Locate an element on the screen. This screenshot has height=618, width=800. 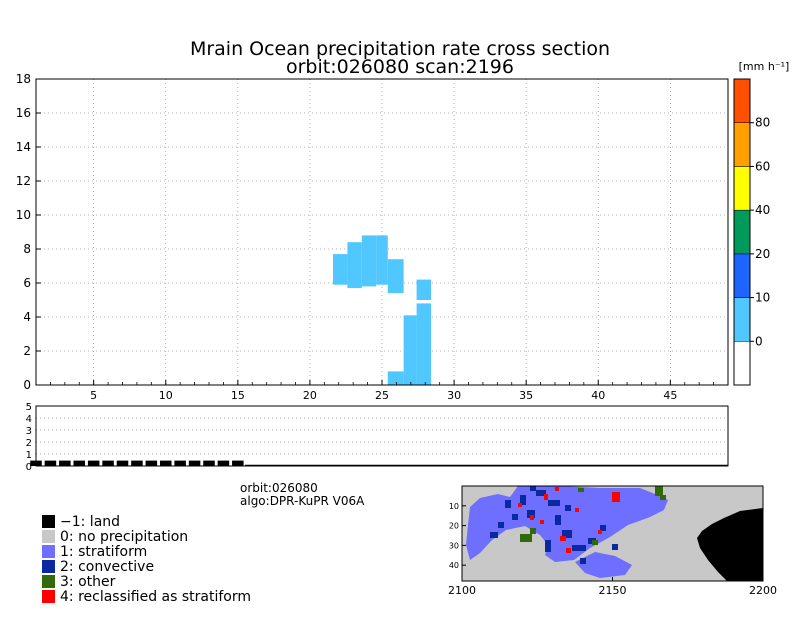
y-tick-label: 8 is located at coordinates (27, 249).